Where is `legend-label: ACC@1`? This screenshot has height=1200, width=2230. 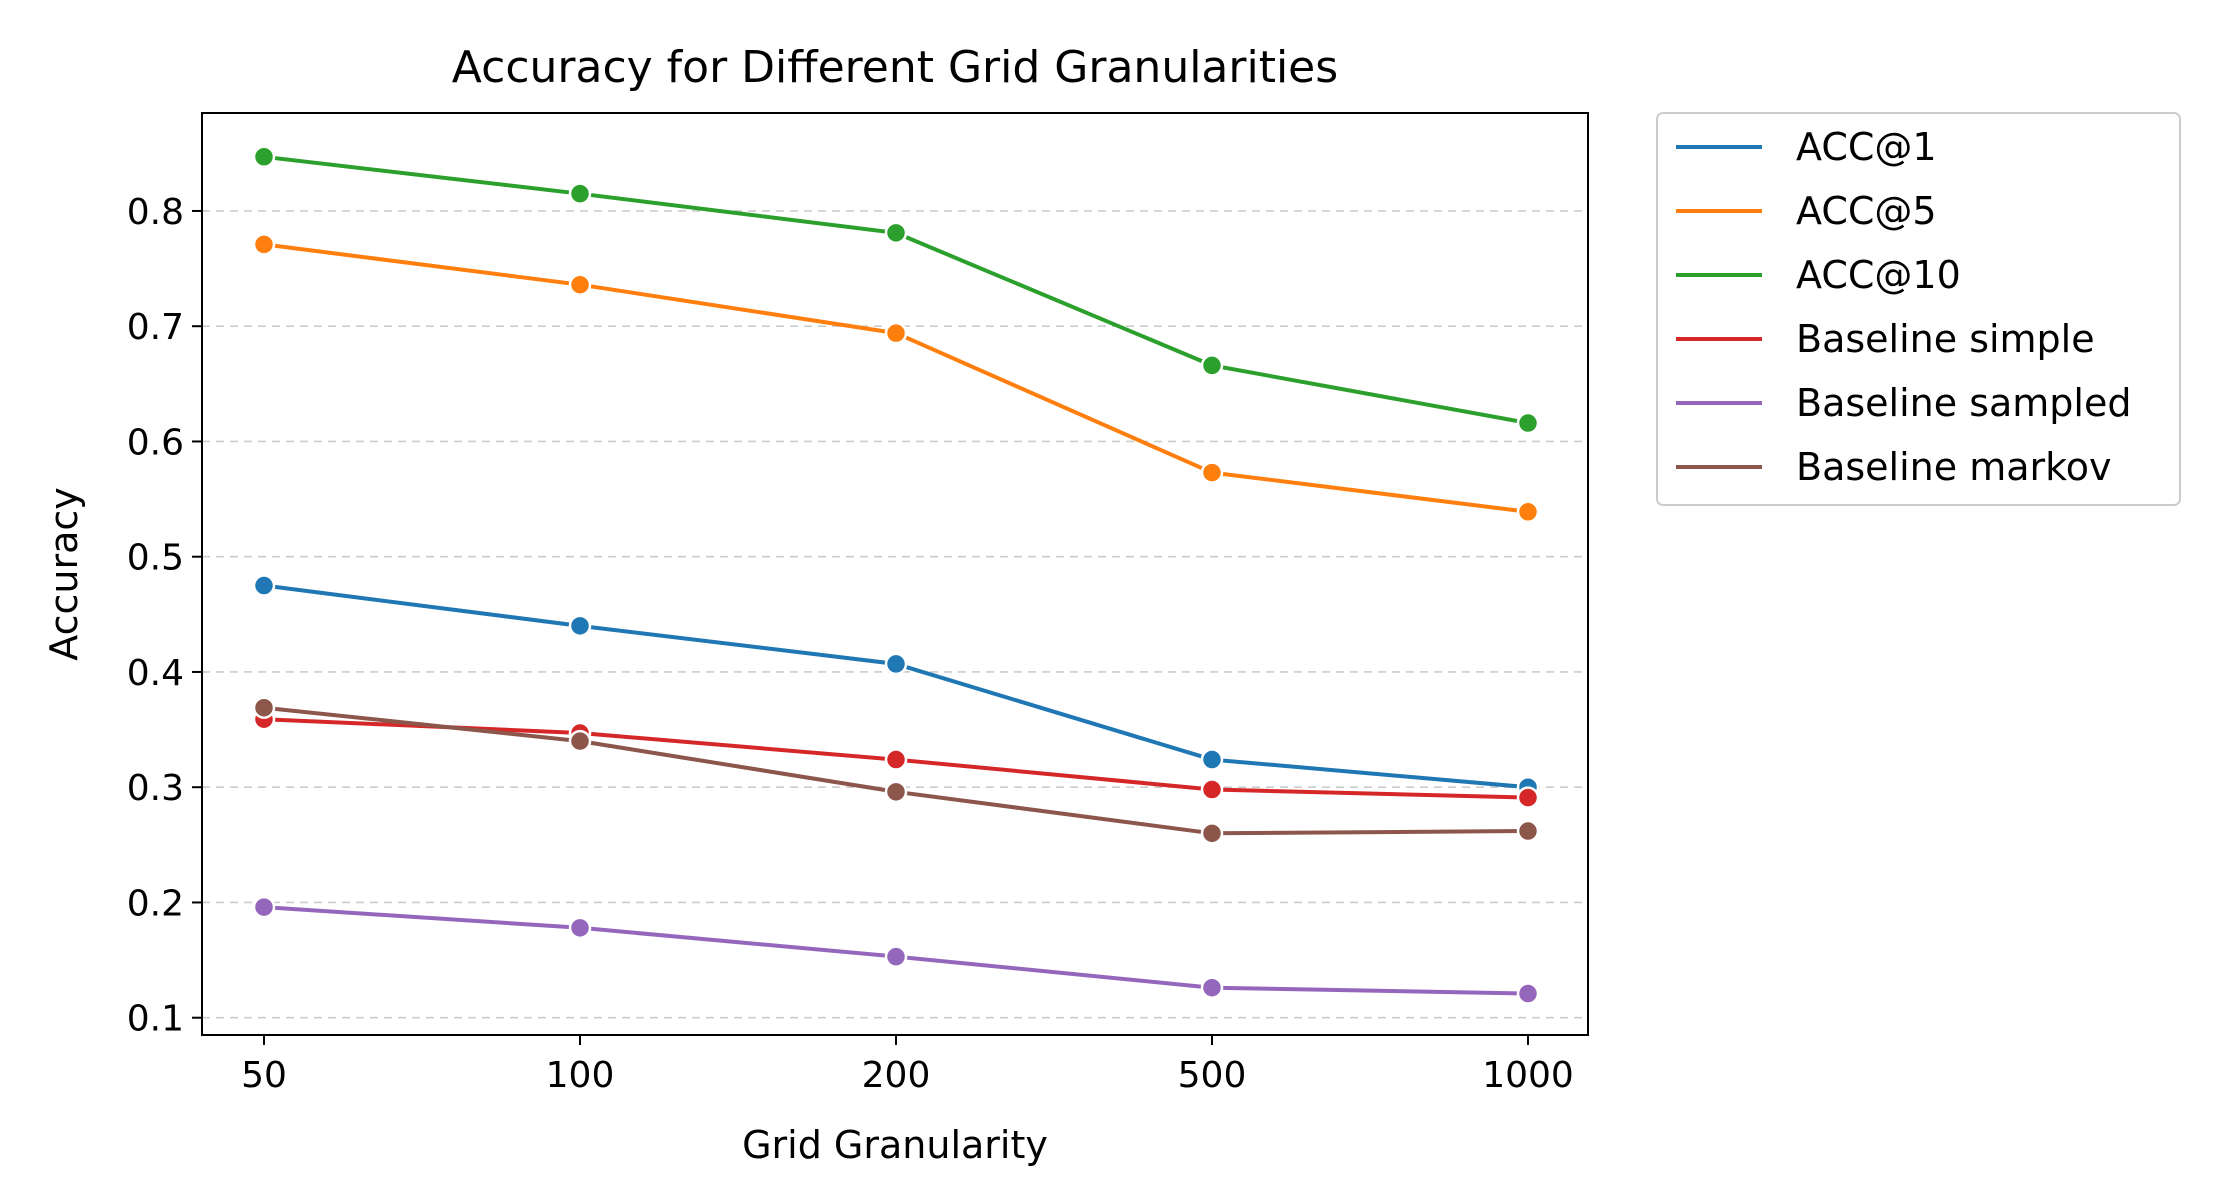
legend-label: ACC@1 is located at coordinates (1866, 147).